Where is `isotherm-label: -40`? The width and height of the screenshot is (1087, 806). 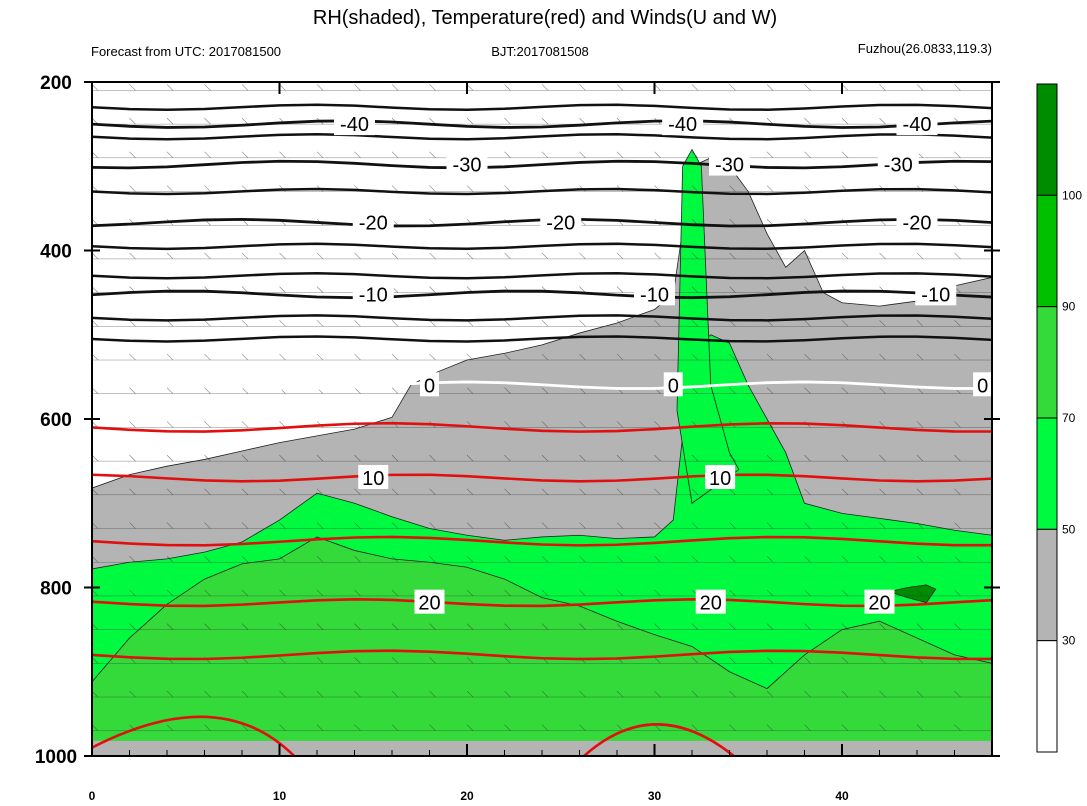 isotherm-label: -40 is located at coordinates (683, 123).